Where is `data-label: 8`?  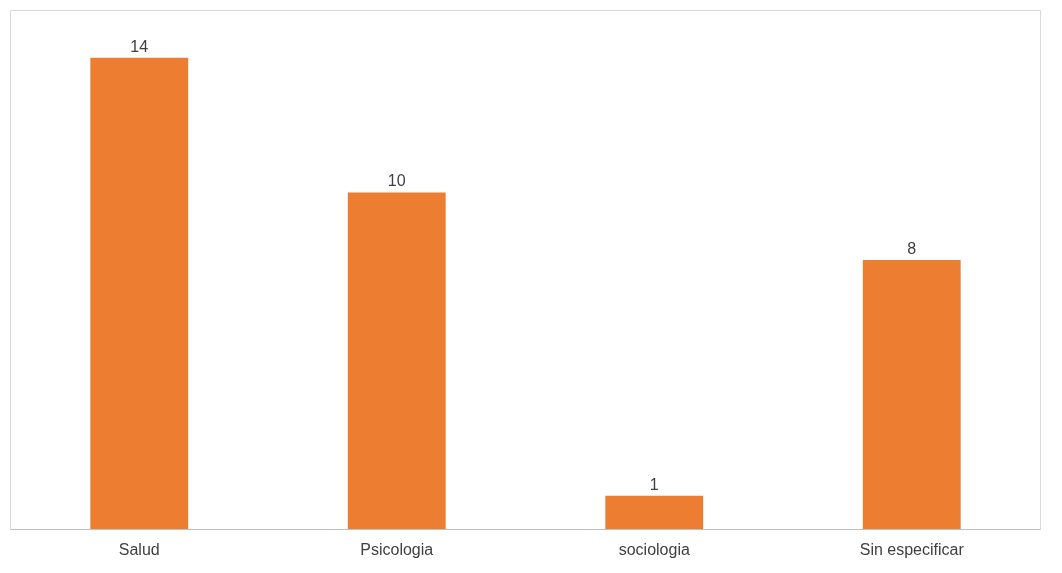 data-label: 8 is located at coordinates (912, 248).